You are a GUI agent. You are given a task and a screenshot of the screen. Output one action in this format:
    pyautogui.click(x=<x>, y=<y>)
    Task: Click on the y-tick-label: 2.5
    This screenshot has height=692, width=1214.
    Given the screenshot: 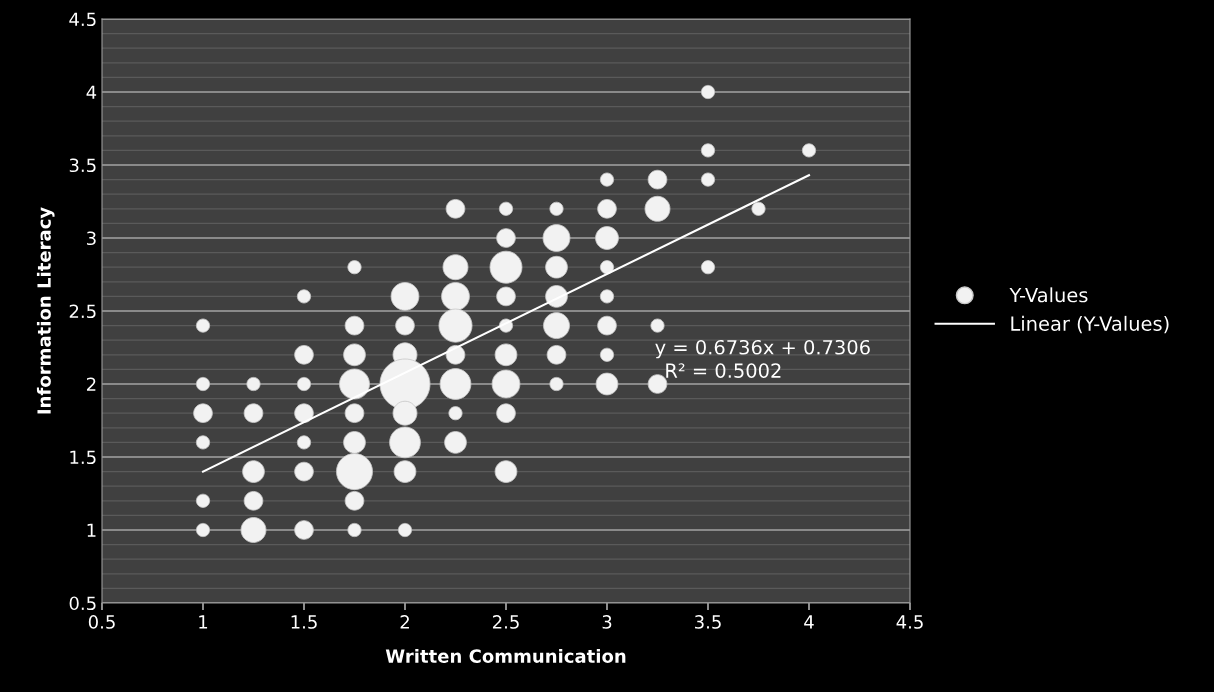 What is the action you would take?
    pyautogui.click(x=82, y=311)
    